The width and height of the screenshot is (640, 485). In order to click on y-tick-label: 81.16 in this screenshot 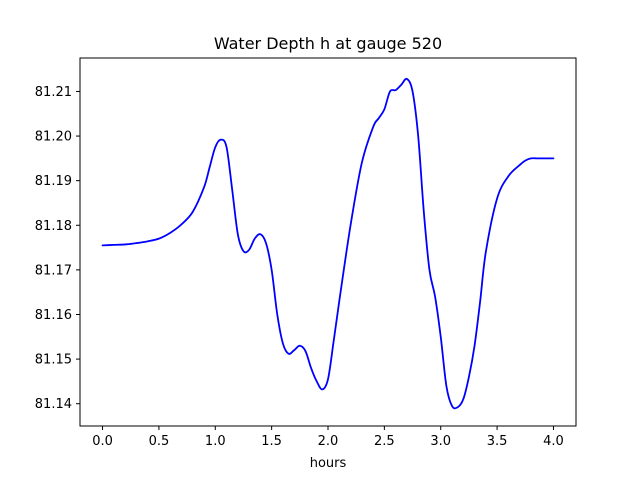, I will do `click(53, 315)`.